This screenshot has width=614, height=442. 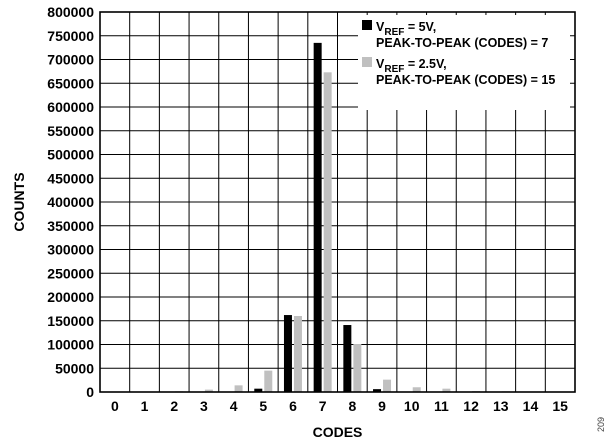 What do you see at coordinates (70, 226) in the screenshot?
I see `y-tick-label: 350000` at bounding box center [70, 226].